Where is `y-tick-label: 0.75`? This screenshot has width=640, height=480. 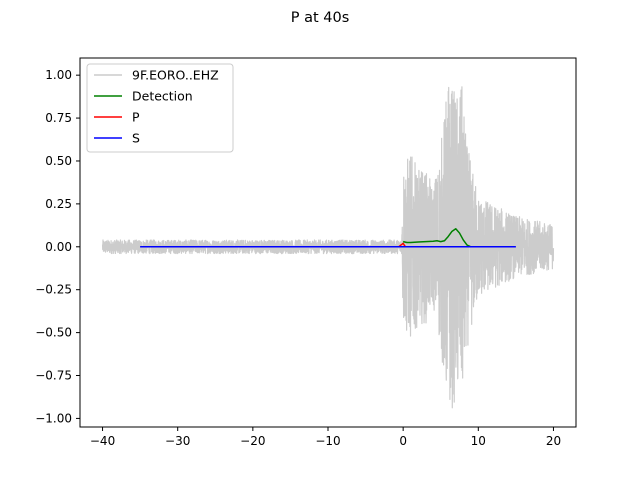 y-tick-label: 0.75 is located at coordinates (58, 118).